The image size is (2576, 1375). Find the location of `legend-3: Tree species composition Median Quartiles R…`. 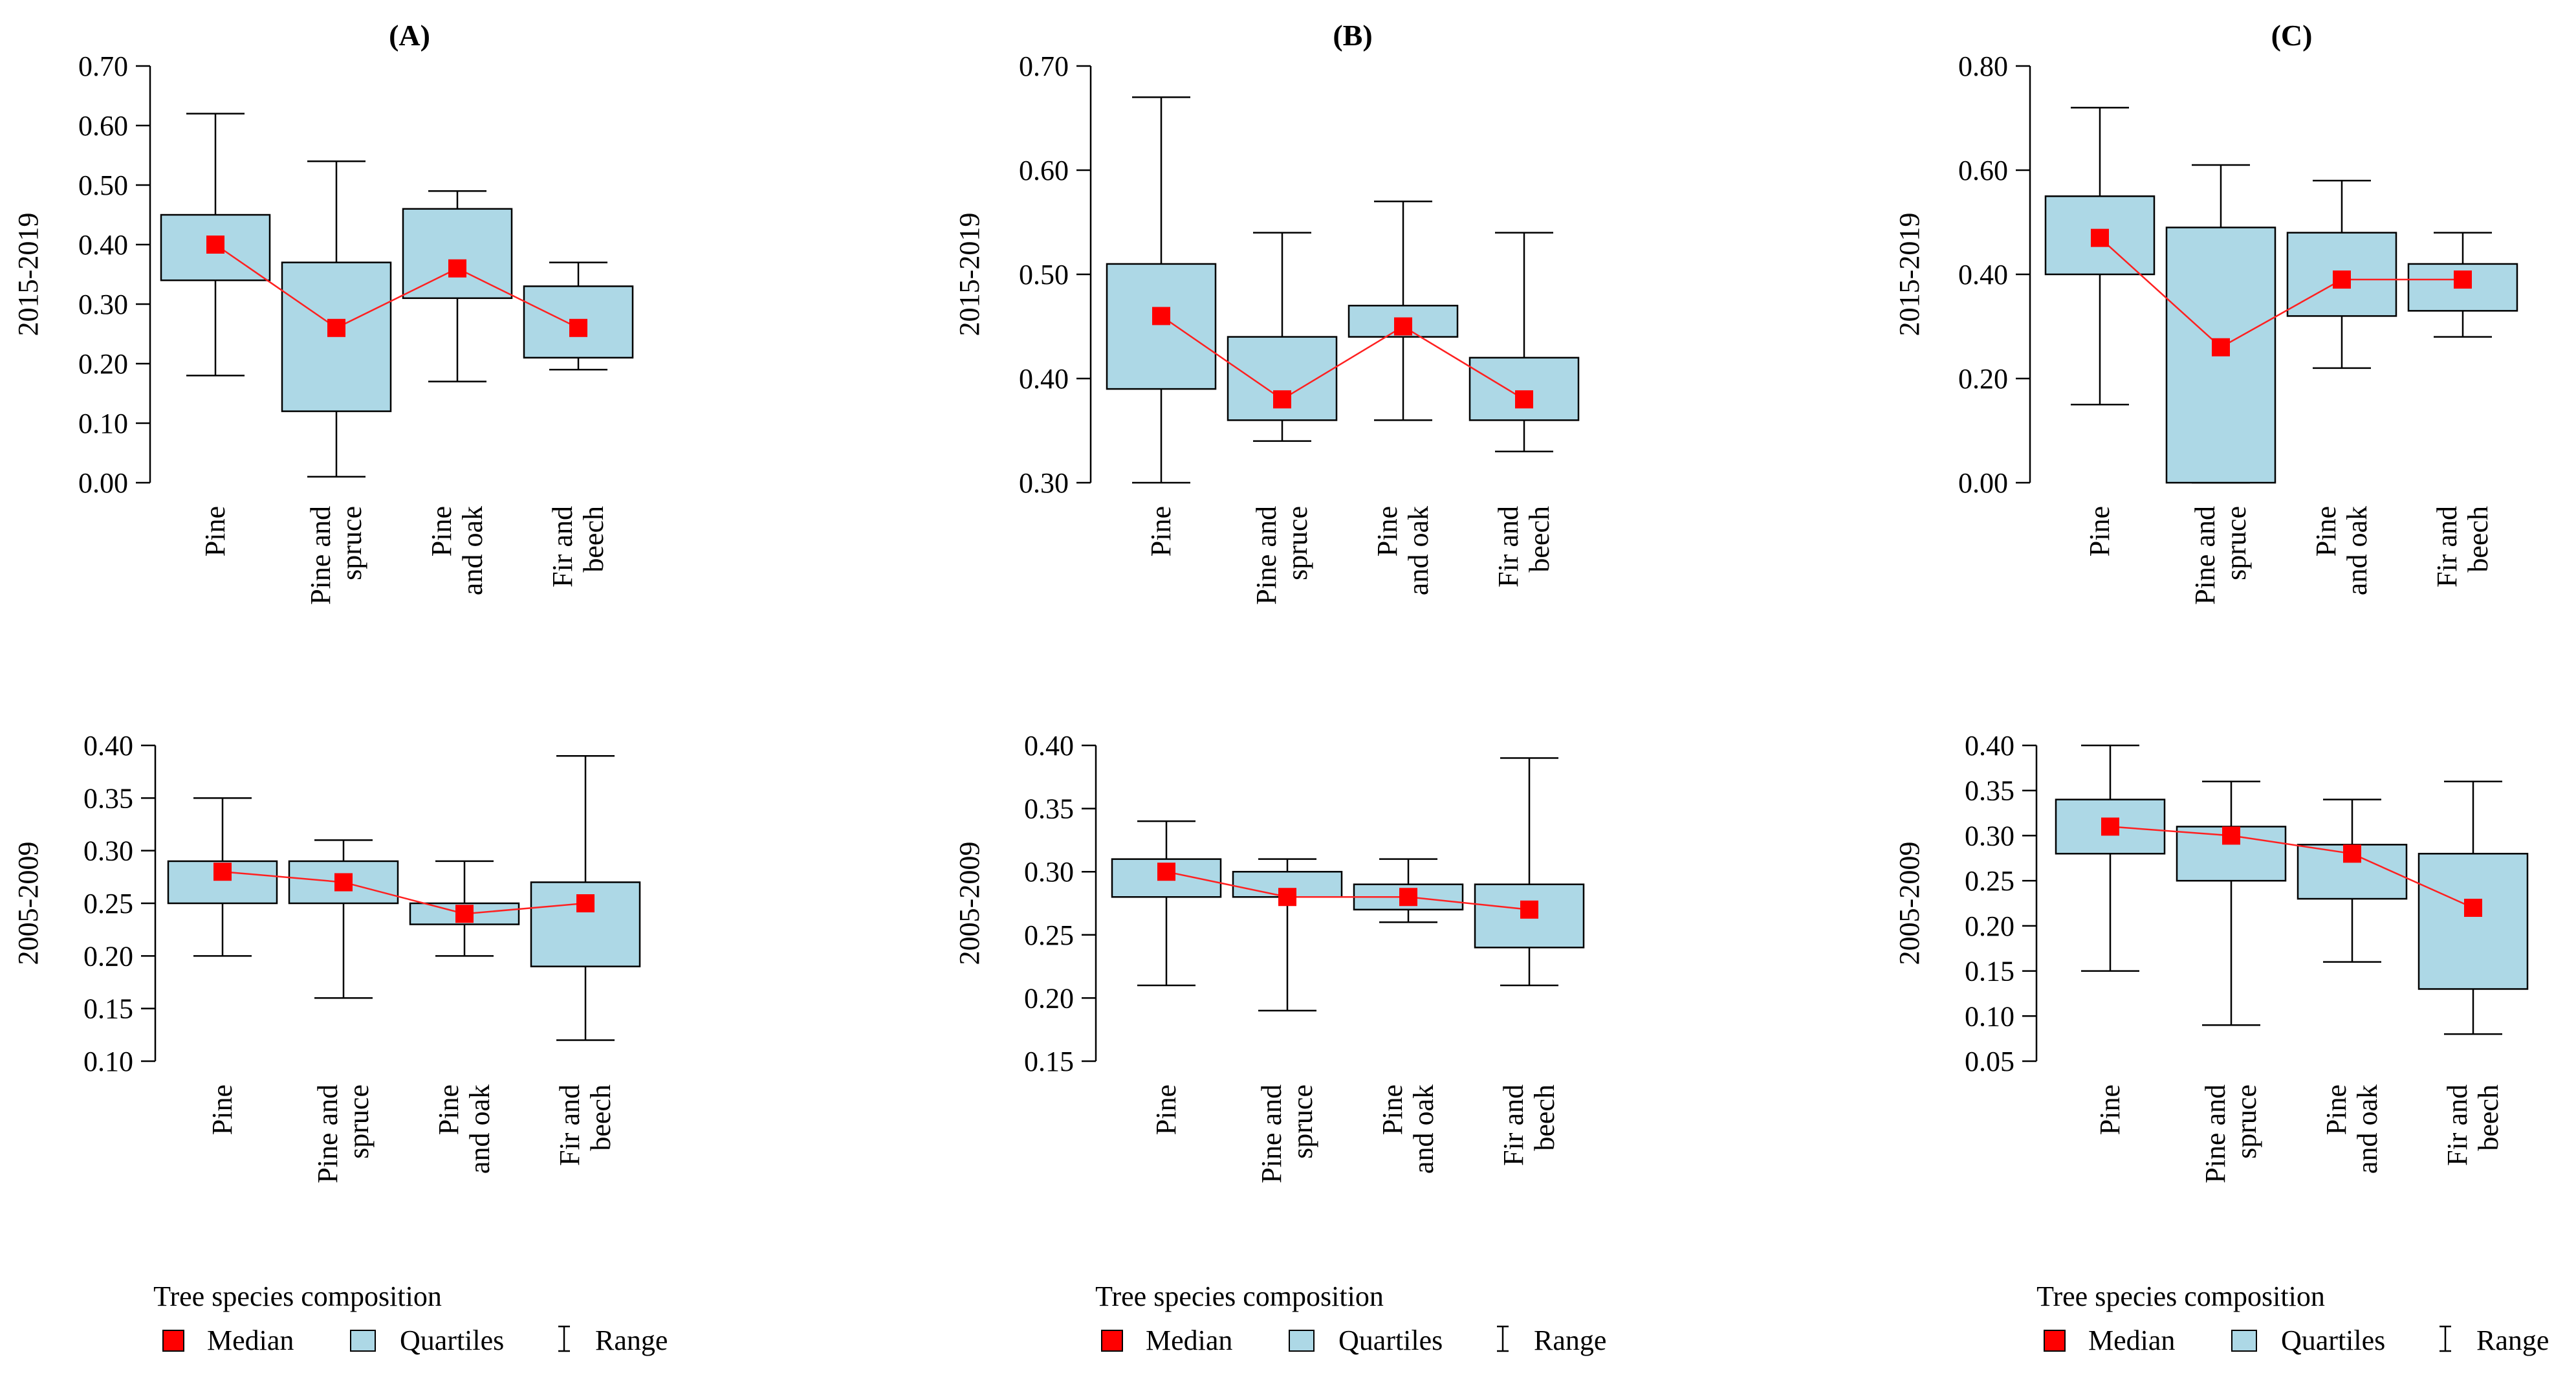

legend-3: Tree species composition Median Quartiles R… is located at coordinates (2292, 1318).